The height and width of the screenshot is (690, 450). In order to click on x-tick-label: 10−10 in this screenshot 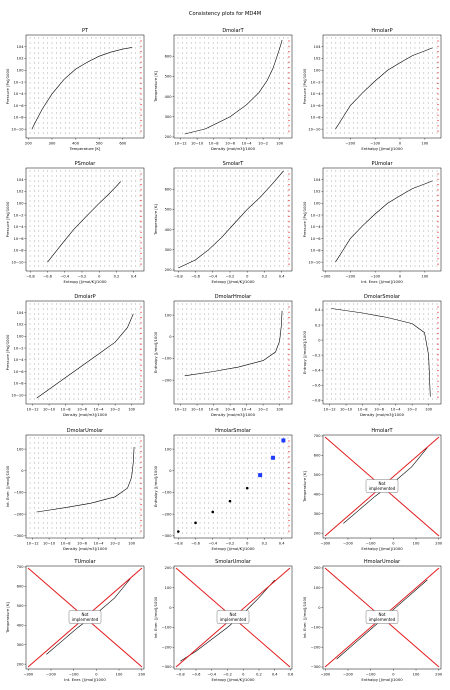, I will do `click(197, 410)`.